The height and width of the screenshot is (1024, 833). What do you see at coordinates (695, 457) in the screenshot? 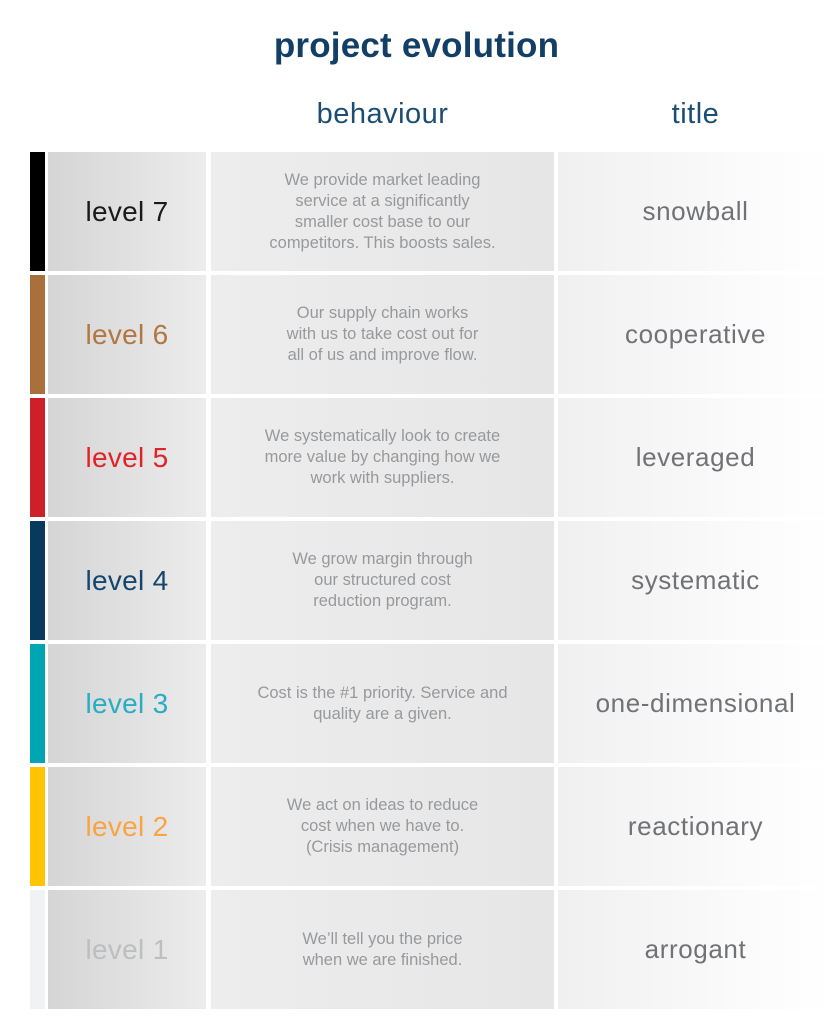
I see `title-text: leveraged` at bounding box center [695, 457].